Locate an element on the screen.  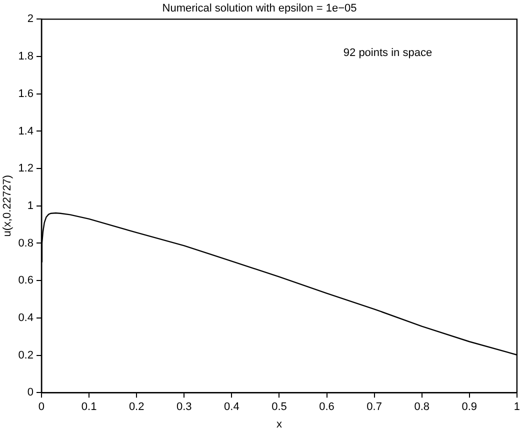
y-tick-label: 0.2 is located at coordinates (26, 355).